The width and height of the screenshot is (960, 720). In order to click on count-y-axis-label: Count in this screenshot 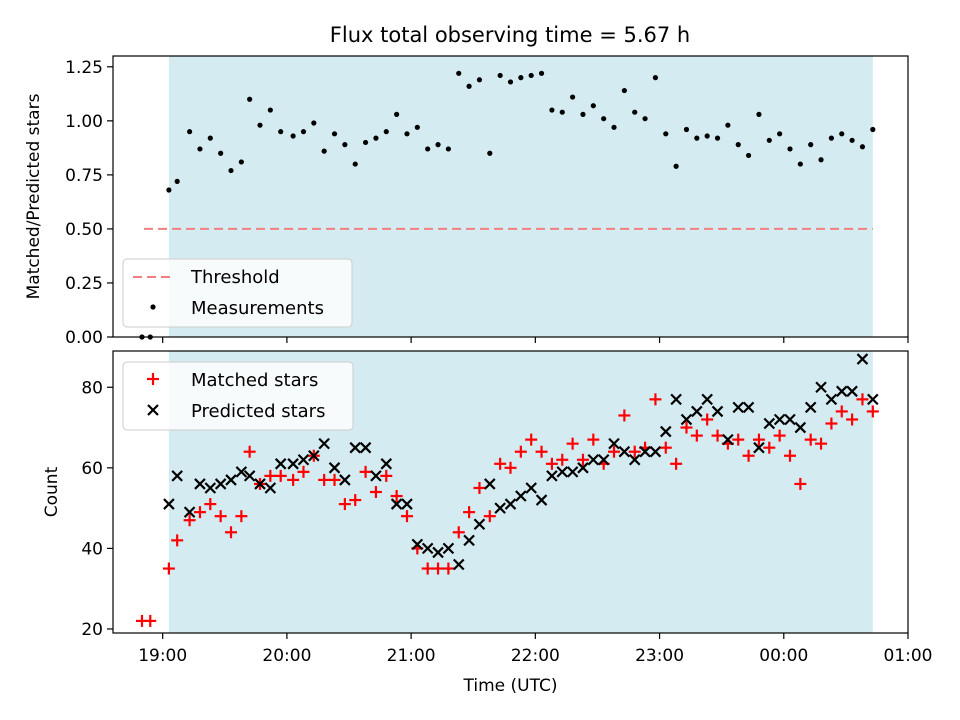, I will do `click(52, 491)`.